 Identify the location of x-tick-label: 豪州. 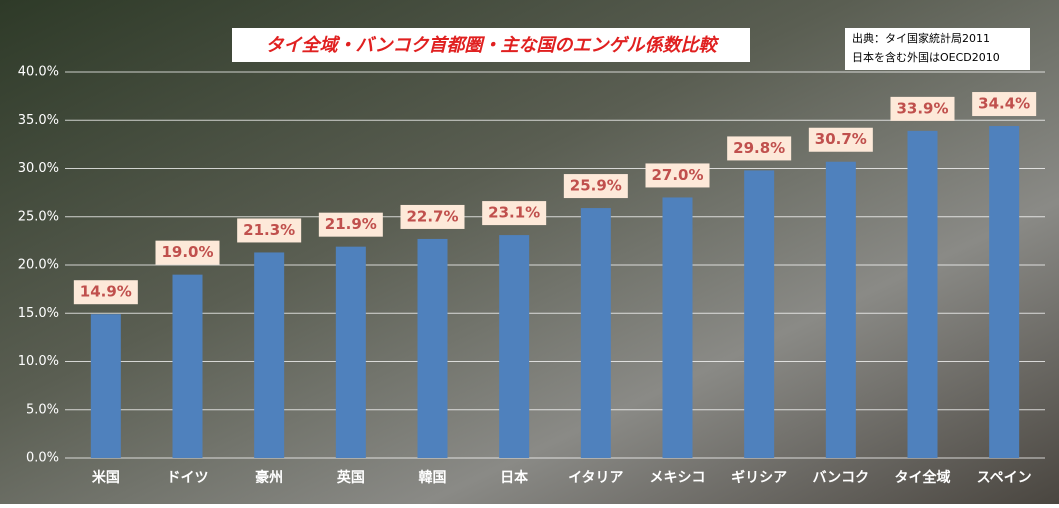
(269, 477).